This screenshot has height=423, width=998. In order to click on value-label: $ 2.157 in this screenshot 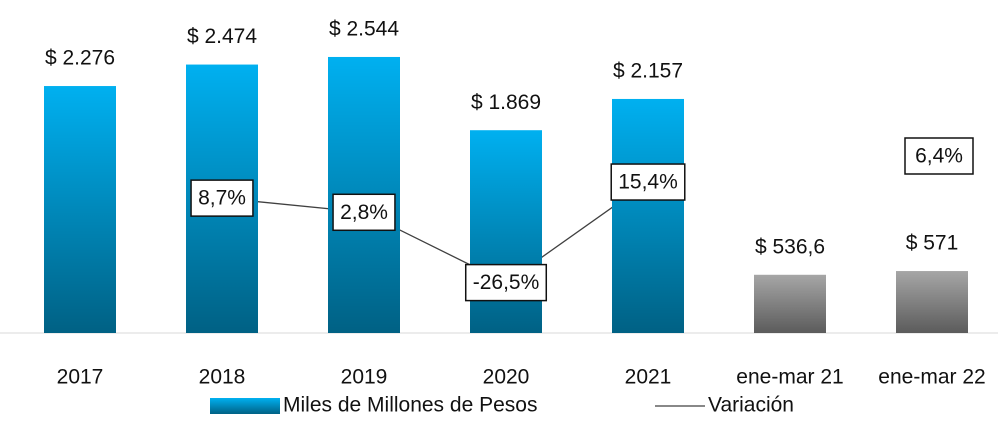, I will do `click(648, 71)`.